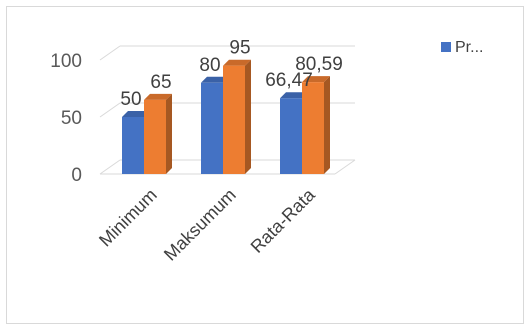  I want to click on bars, so click(226, 117).